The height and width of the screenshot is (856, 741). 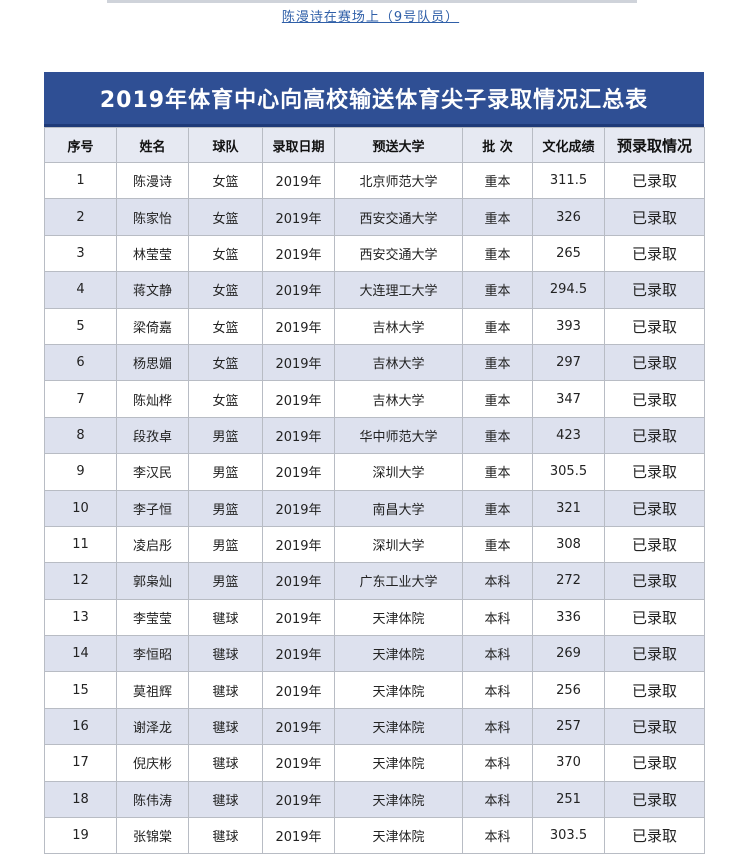 I want to click on cell-index: 6, so click(x=80, y=362).